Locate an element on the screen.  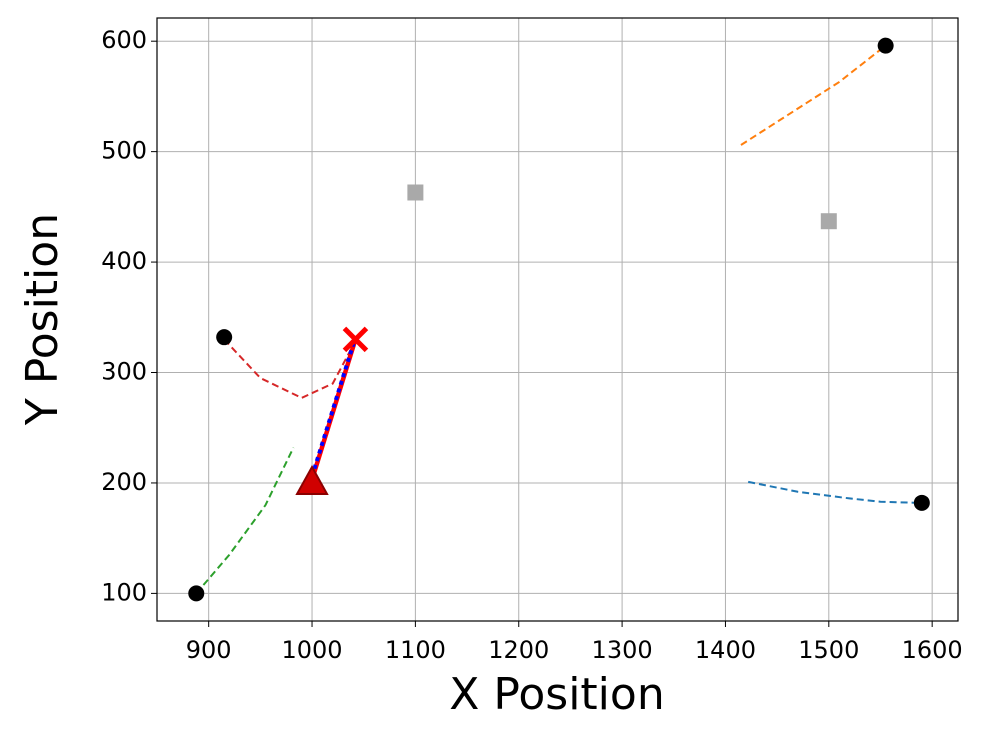
y-tick-label: 500 is located at coordinates (124, 151).